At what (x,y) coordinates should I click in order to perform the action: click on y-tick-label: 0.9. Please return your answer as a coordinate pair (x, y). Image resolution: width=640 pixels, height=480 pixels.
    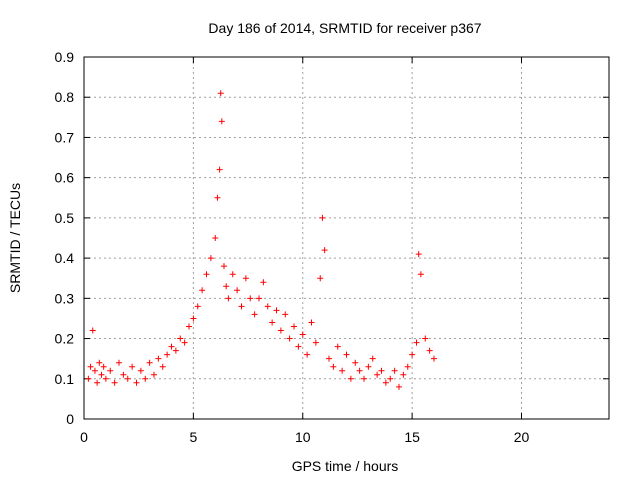
    Looking at the image, I should click on (65, 57).